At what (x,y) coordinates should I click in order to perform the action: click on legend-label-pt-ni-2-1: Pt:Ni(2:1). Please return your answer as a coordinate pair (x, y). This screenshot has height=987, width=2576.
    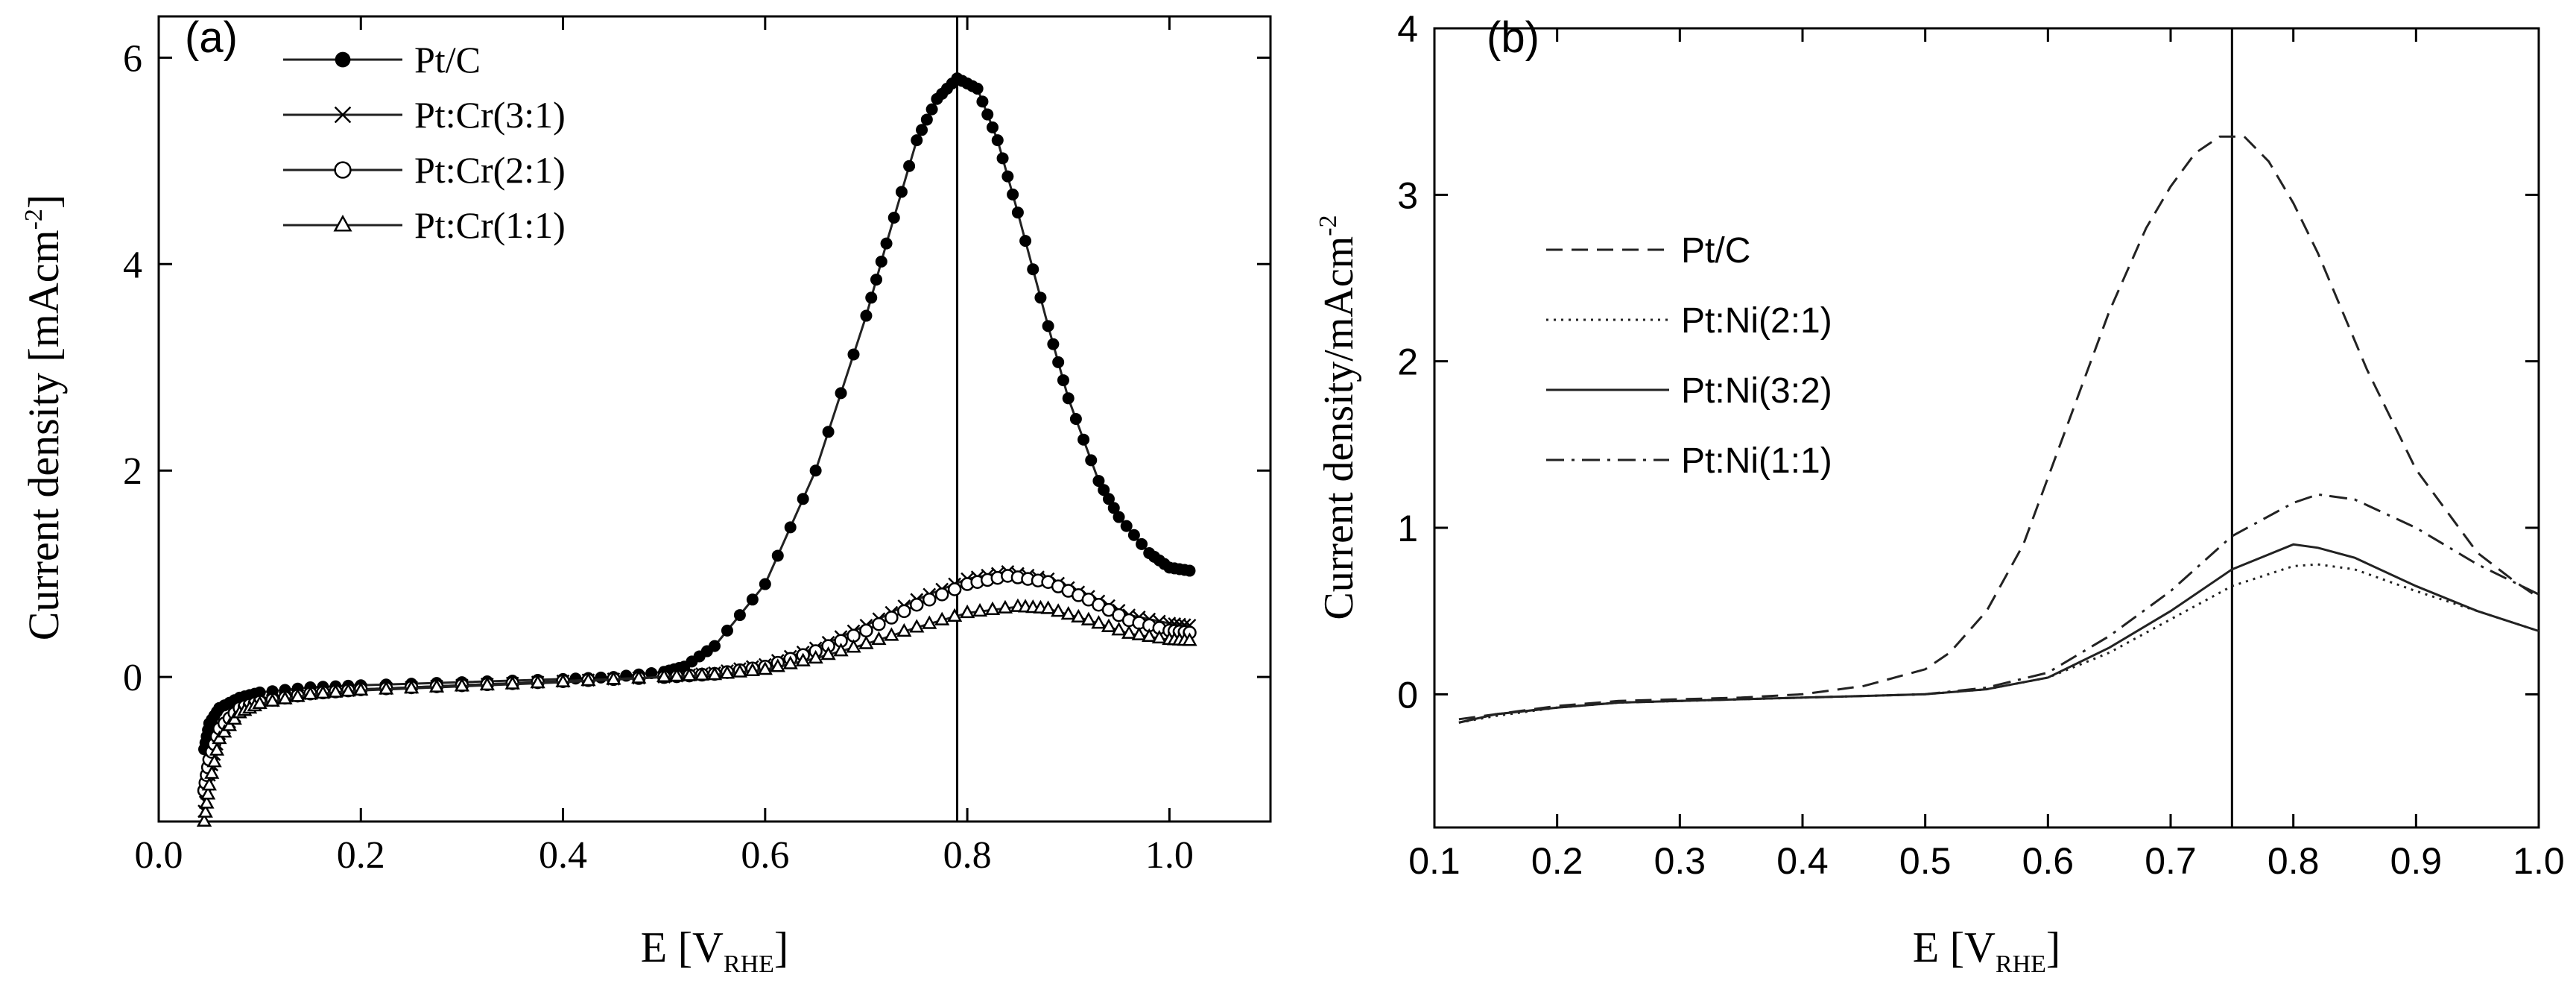
    Looking at the image, I should click on (1756, 321).